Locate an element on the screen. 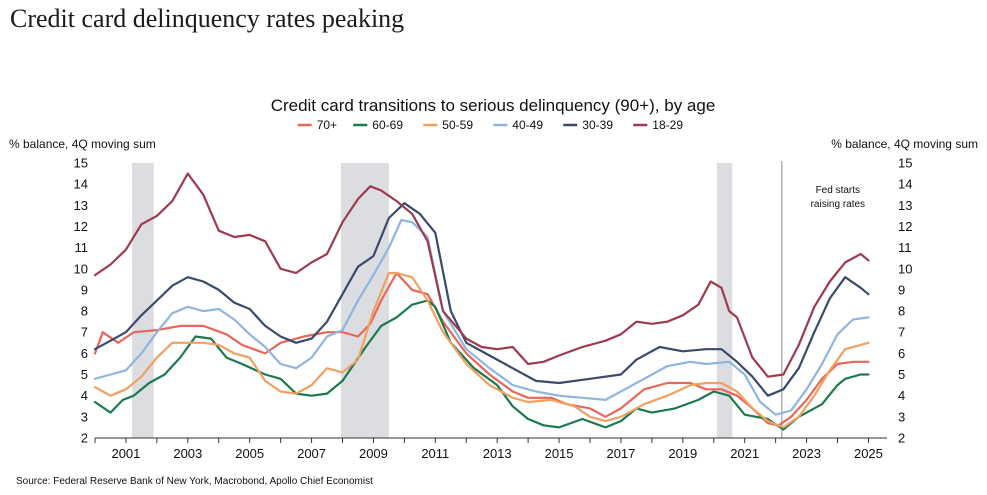 This screenshot has width=987, height=495. x-tick-label-2011: 2011 is located at coordinates (435, 453).